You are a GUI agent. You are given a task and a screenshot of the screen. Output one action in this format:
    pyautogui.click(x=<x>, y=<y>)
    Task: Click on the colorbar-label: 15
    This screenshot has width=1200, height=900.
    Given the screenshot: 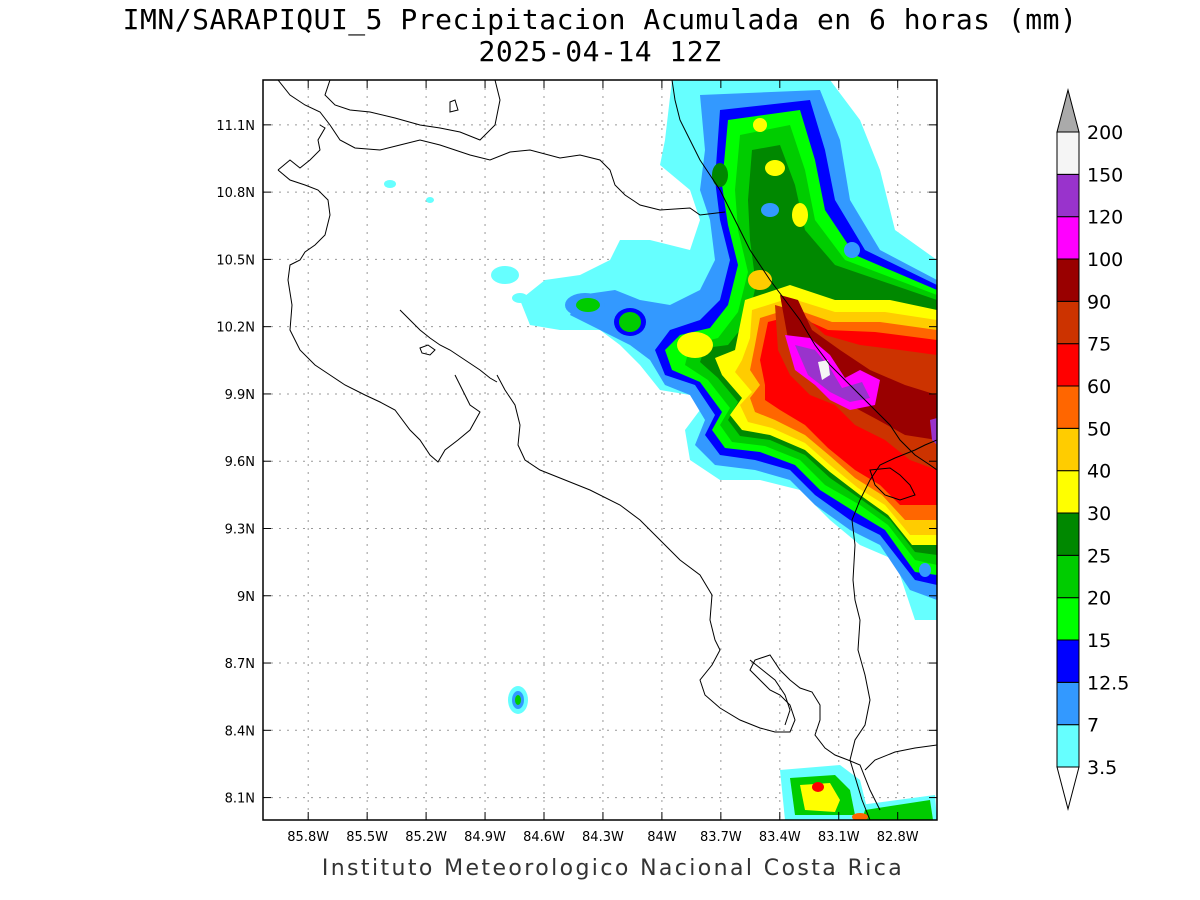 What is the action you would take?
    pyautogui.click(x=1099, y=641)
    